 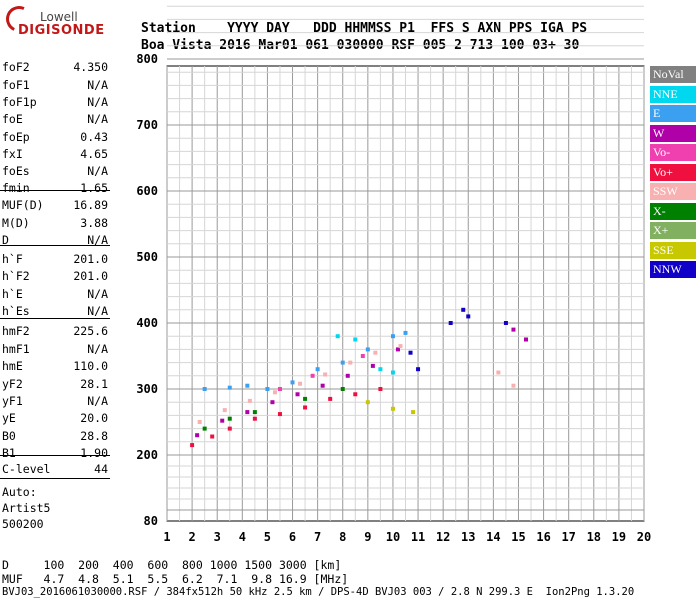 What do you see at coordinates (418, 537) in the screenshot?
I see `x-tick-label: 11` at bounding box center [418, 537].